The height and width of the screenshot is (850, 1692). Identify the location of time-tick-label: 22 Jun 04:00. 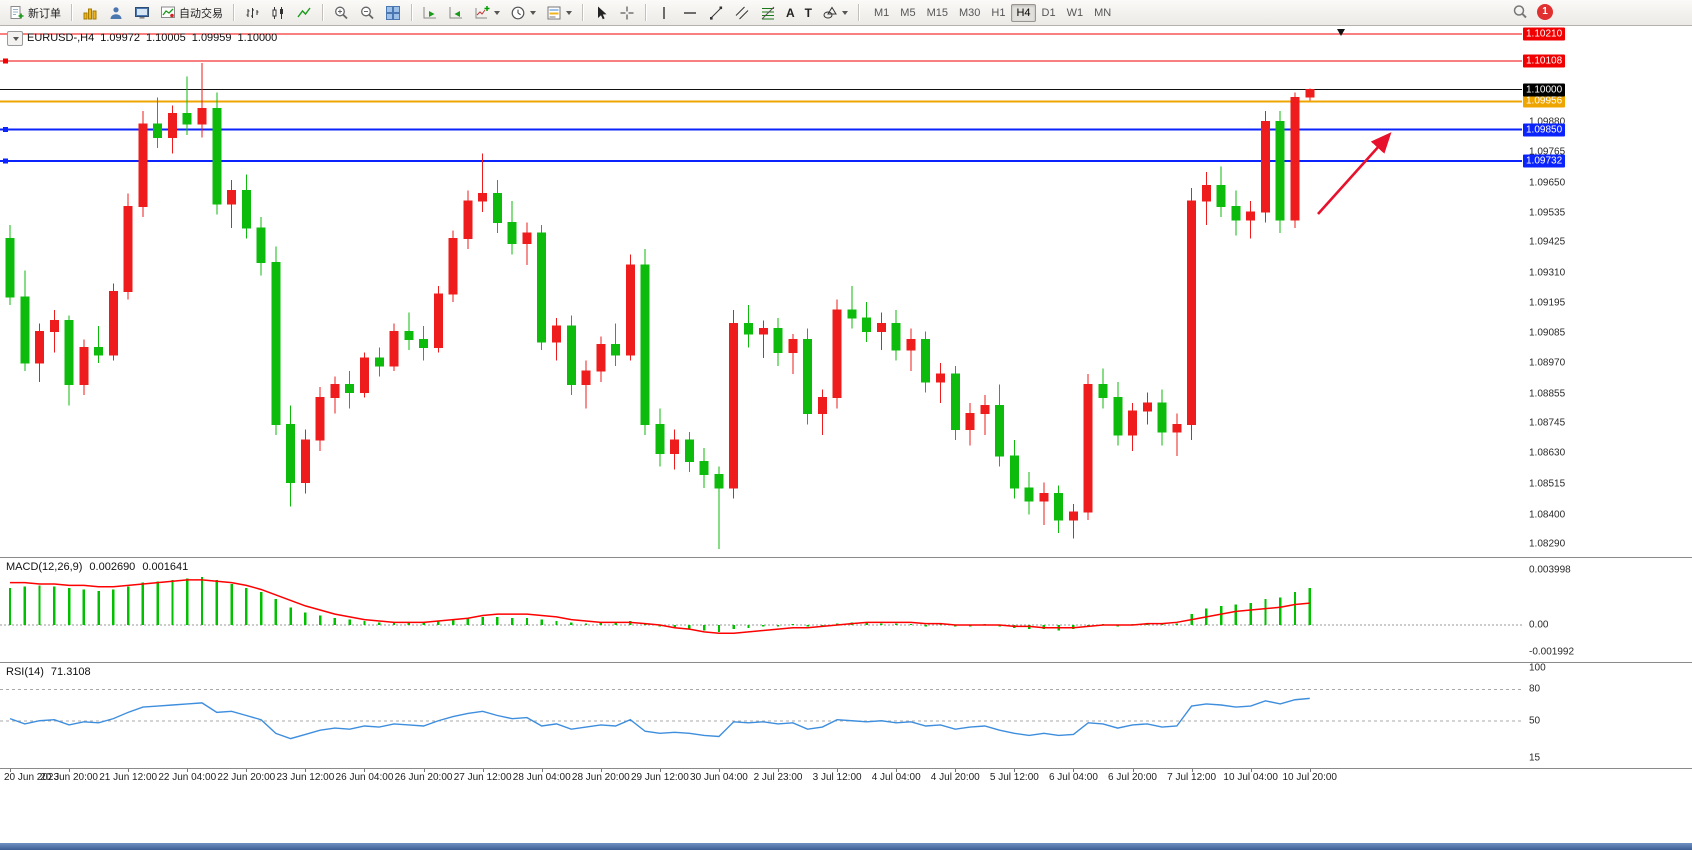
(187, 777).